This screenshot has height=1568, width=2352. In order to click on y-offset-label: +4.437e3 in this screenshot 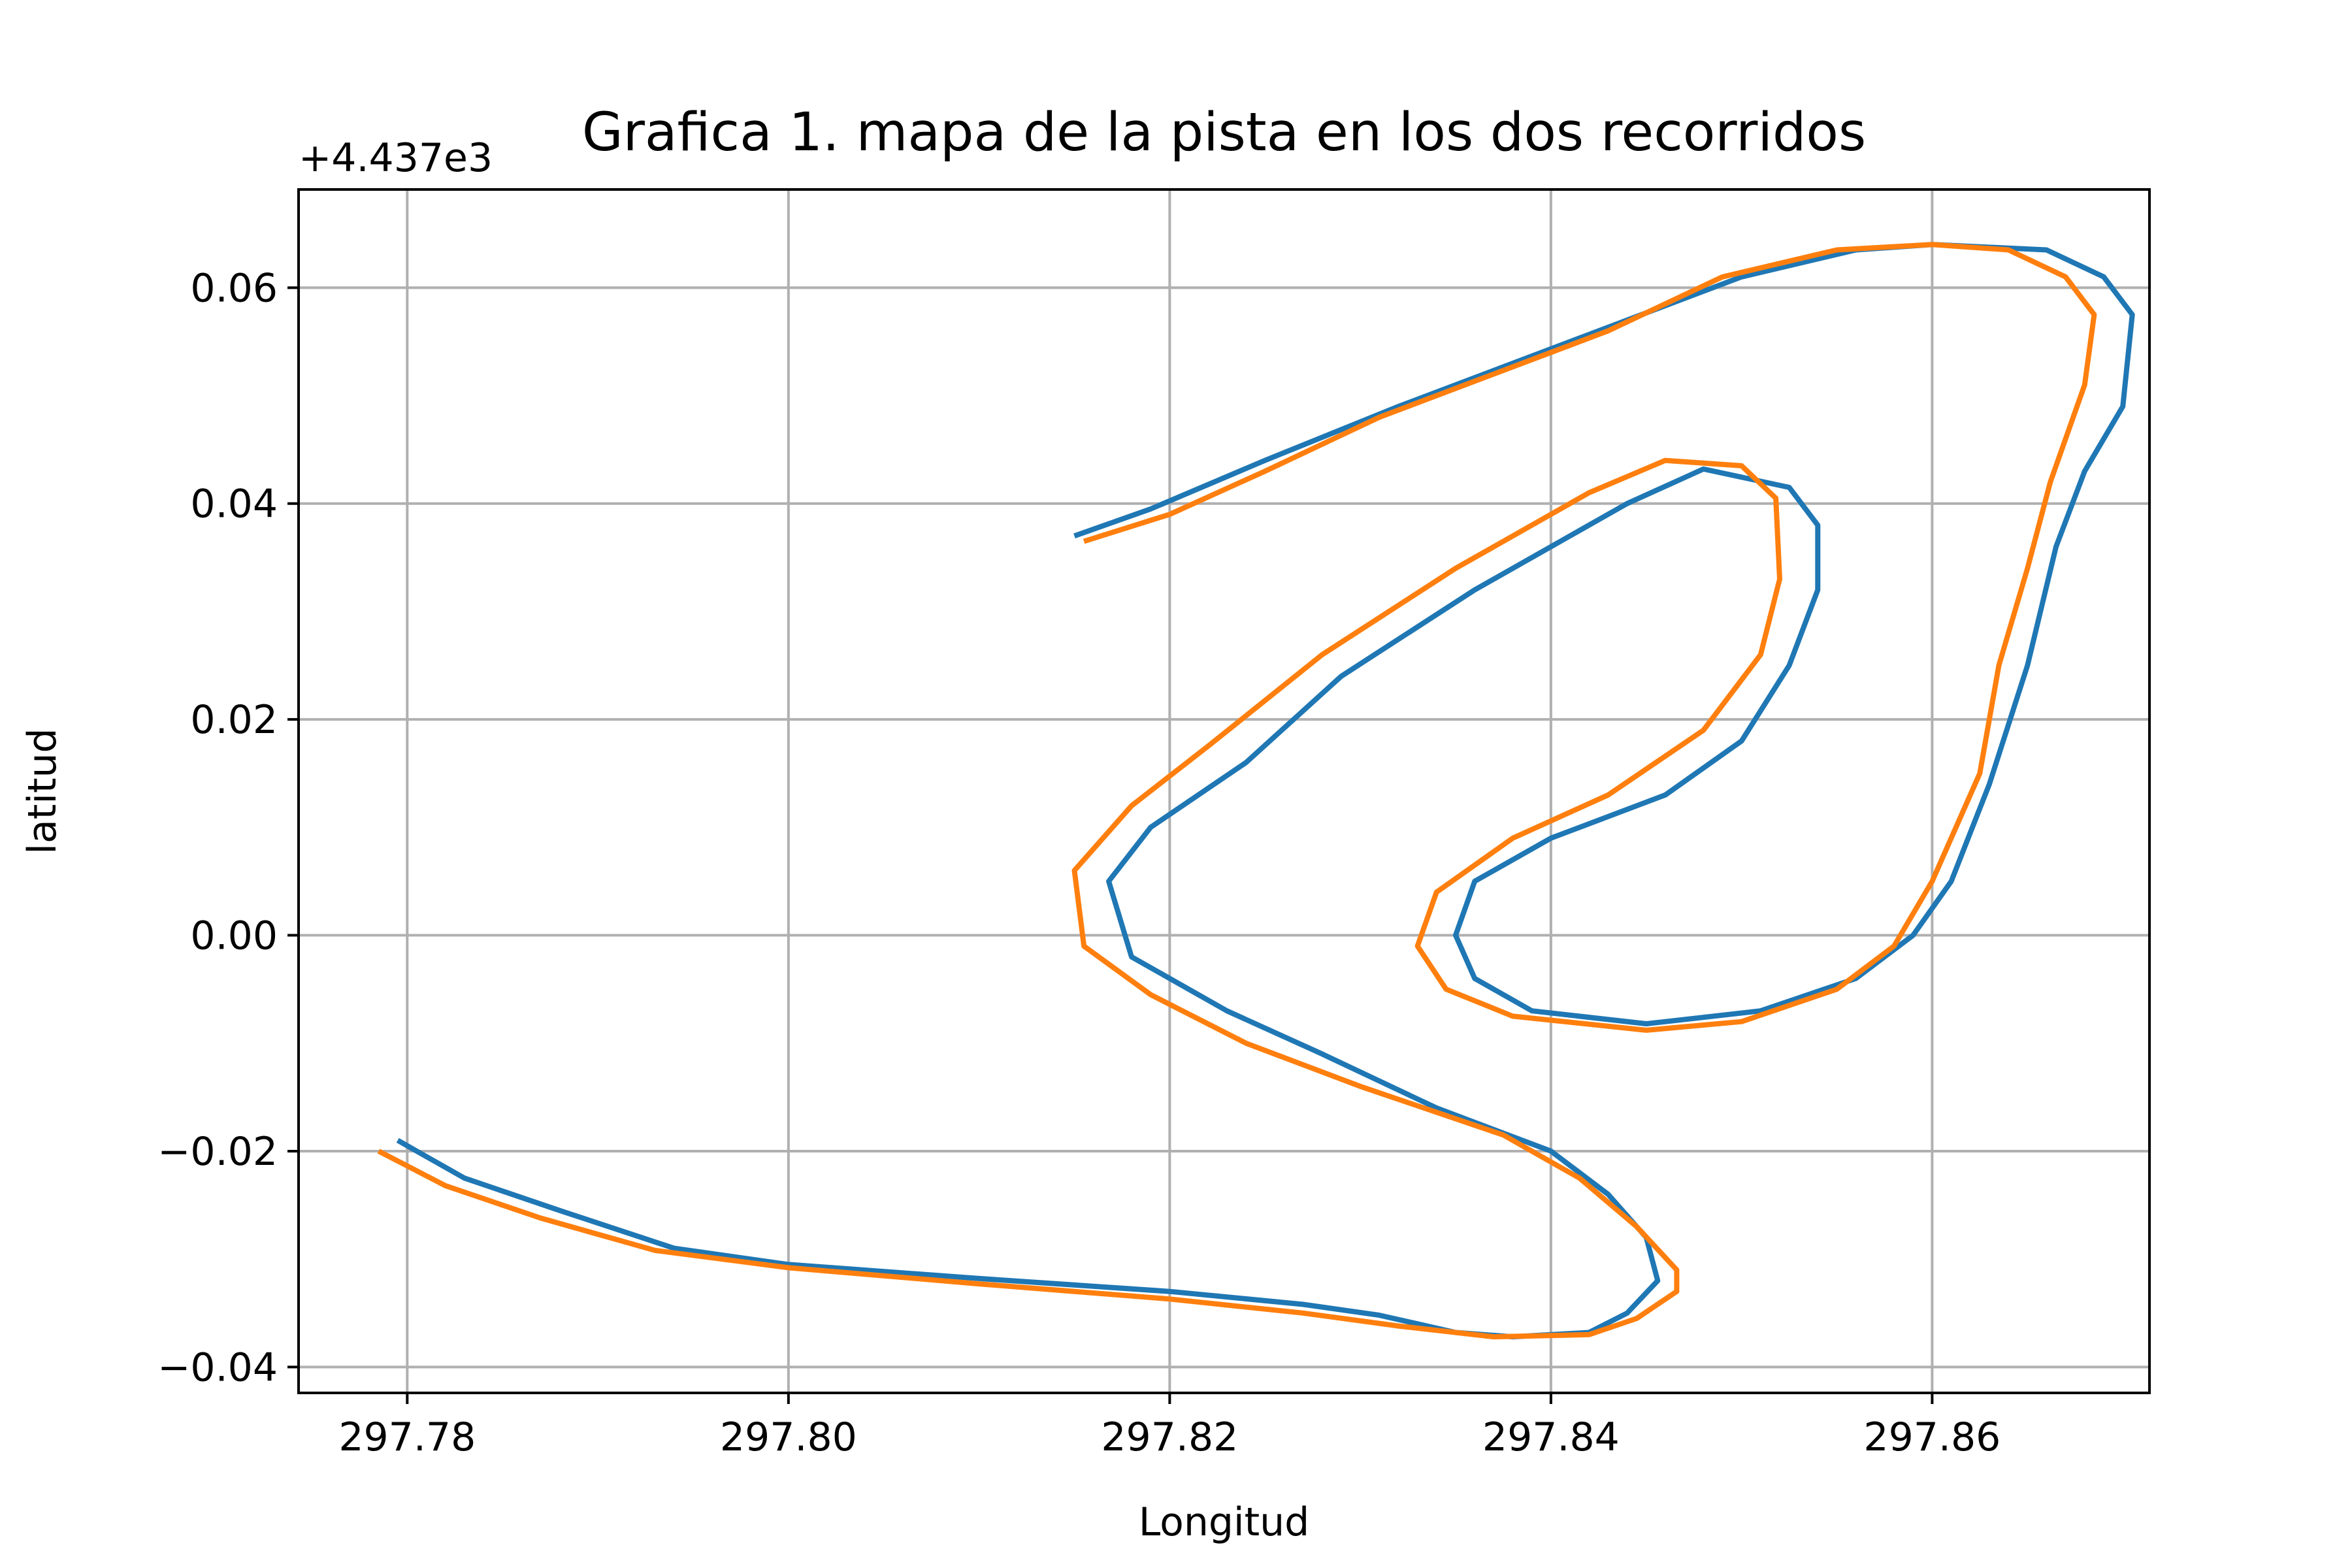, I will do `click(396, 158)`.